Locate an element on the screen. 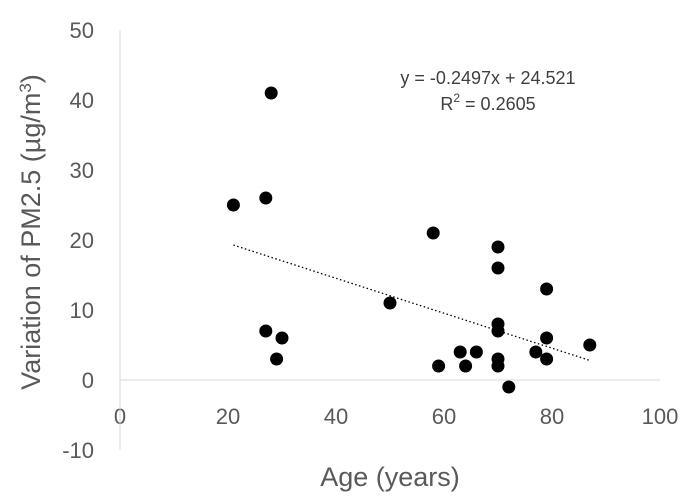  y-axis-title: Variation of PM2.5 (µg/m3) is located at coordinates (31, 232).